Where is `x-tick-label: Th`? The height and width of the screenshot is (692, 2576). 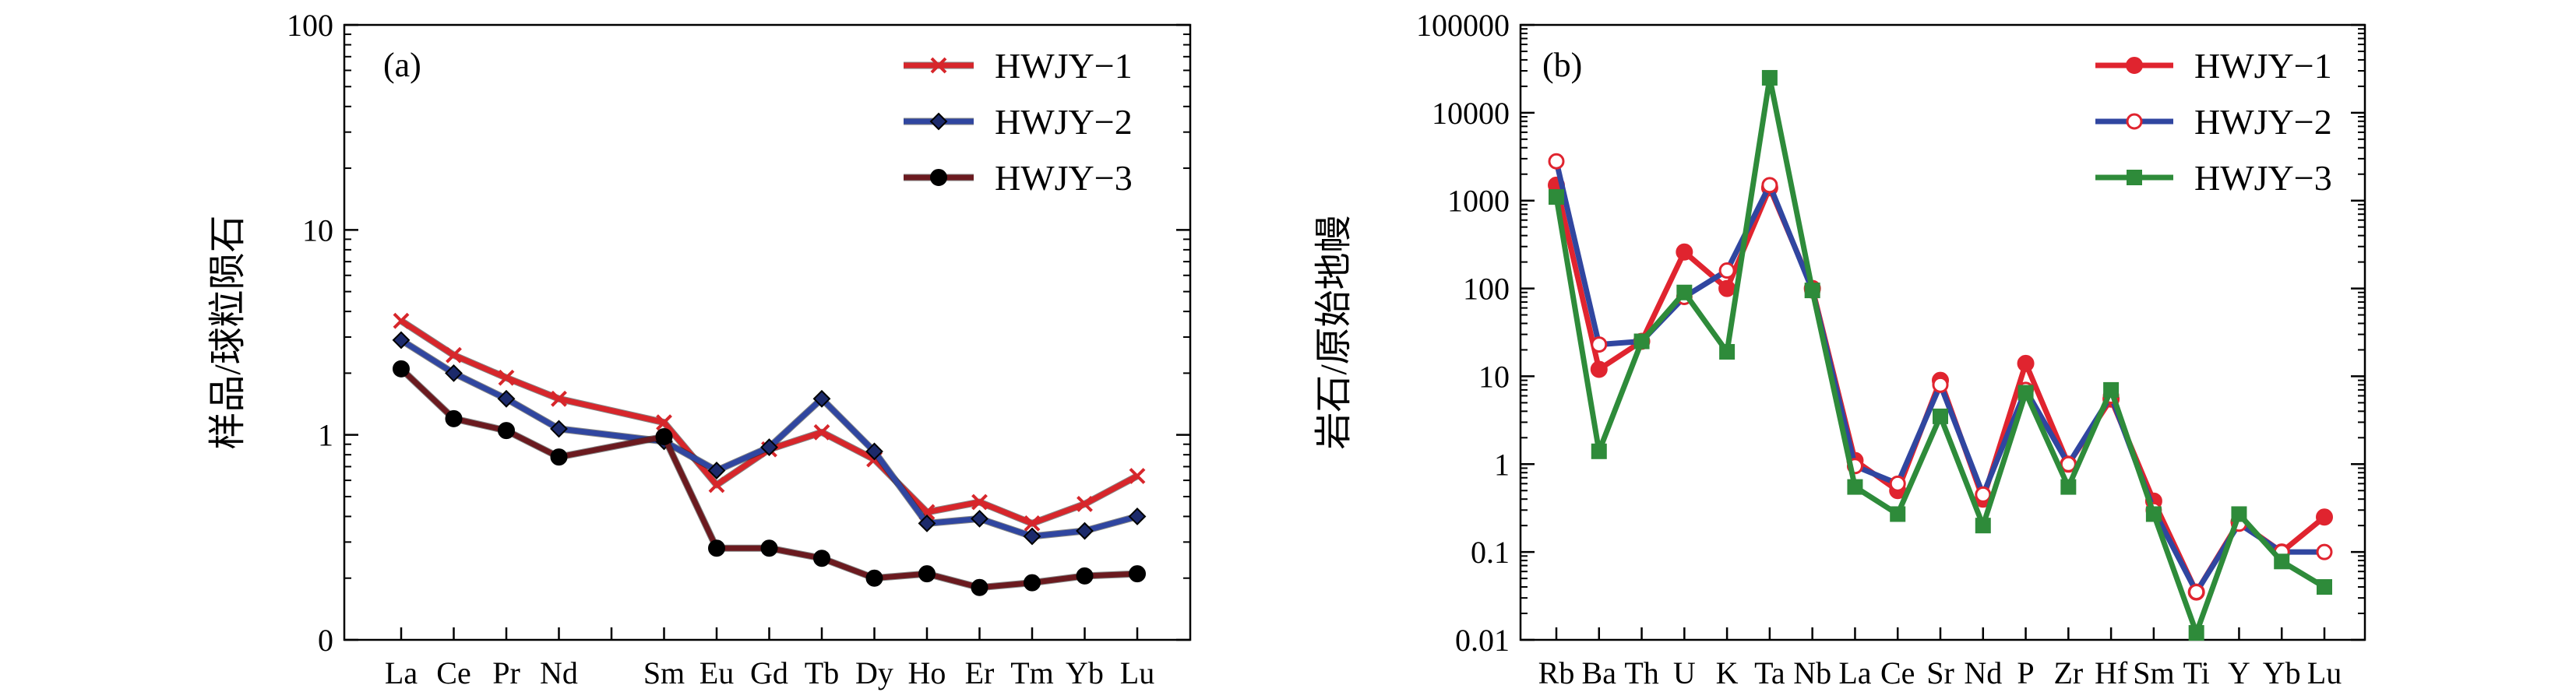
x-tick-label: Th is located at coordinates (1641, 672).